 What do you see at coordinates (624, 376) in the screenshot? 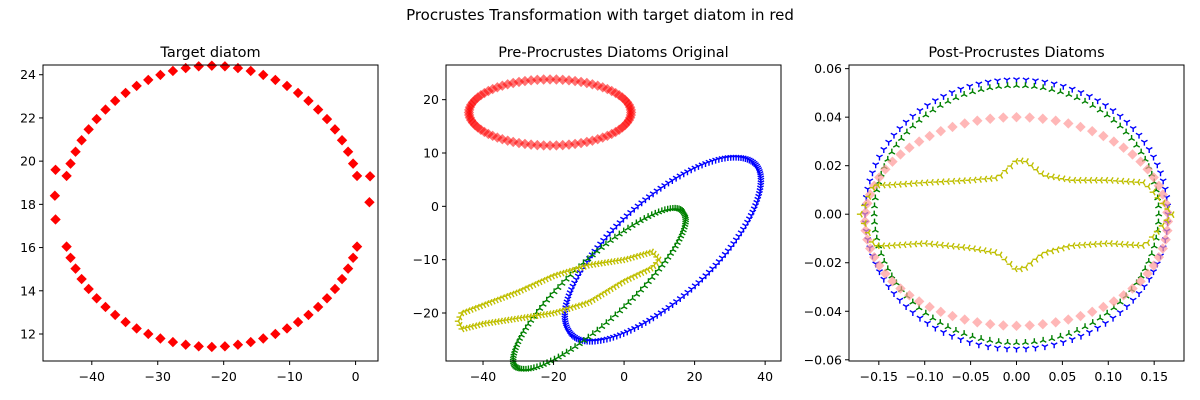
I see `x-tick-label: 0` at bounding box center [624, 376].